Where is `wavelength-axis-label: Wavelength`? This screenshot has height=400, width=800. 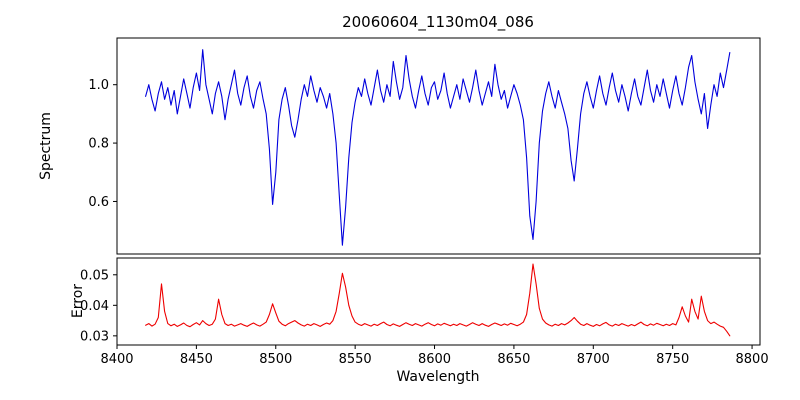
wavelength-axis-label: Wavelength is located at coordinates (438, 377).